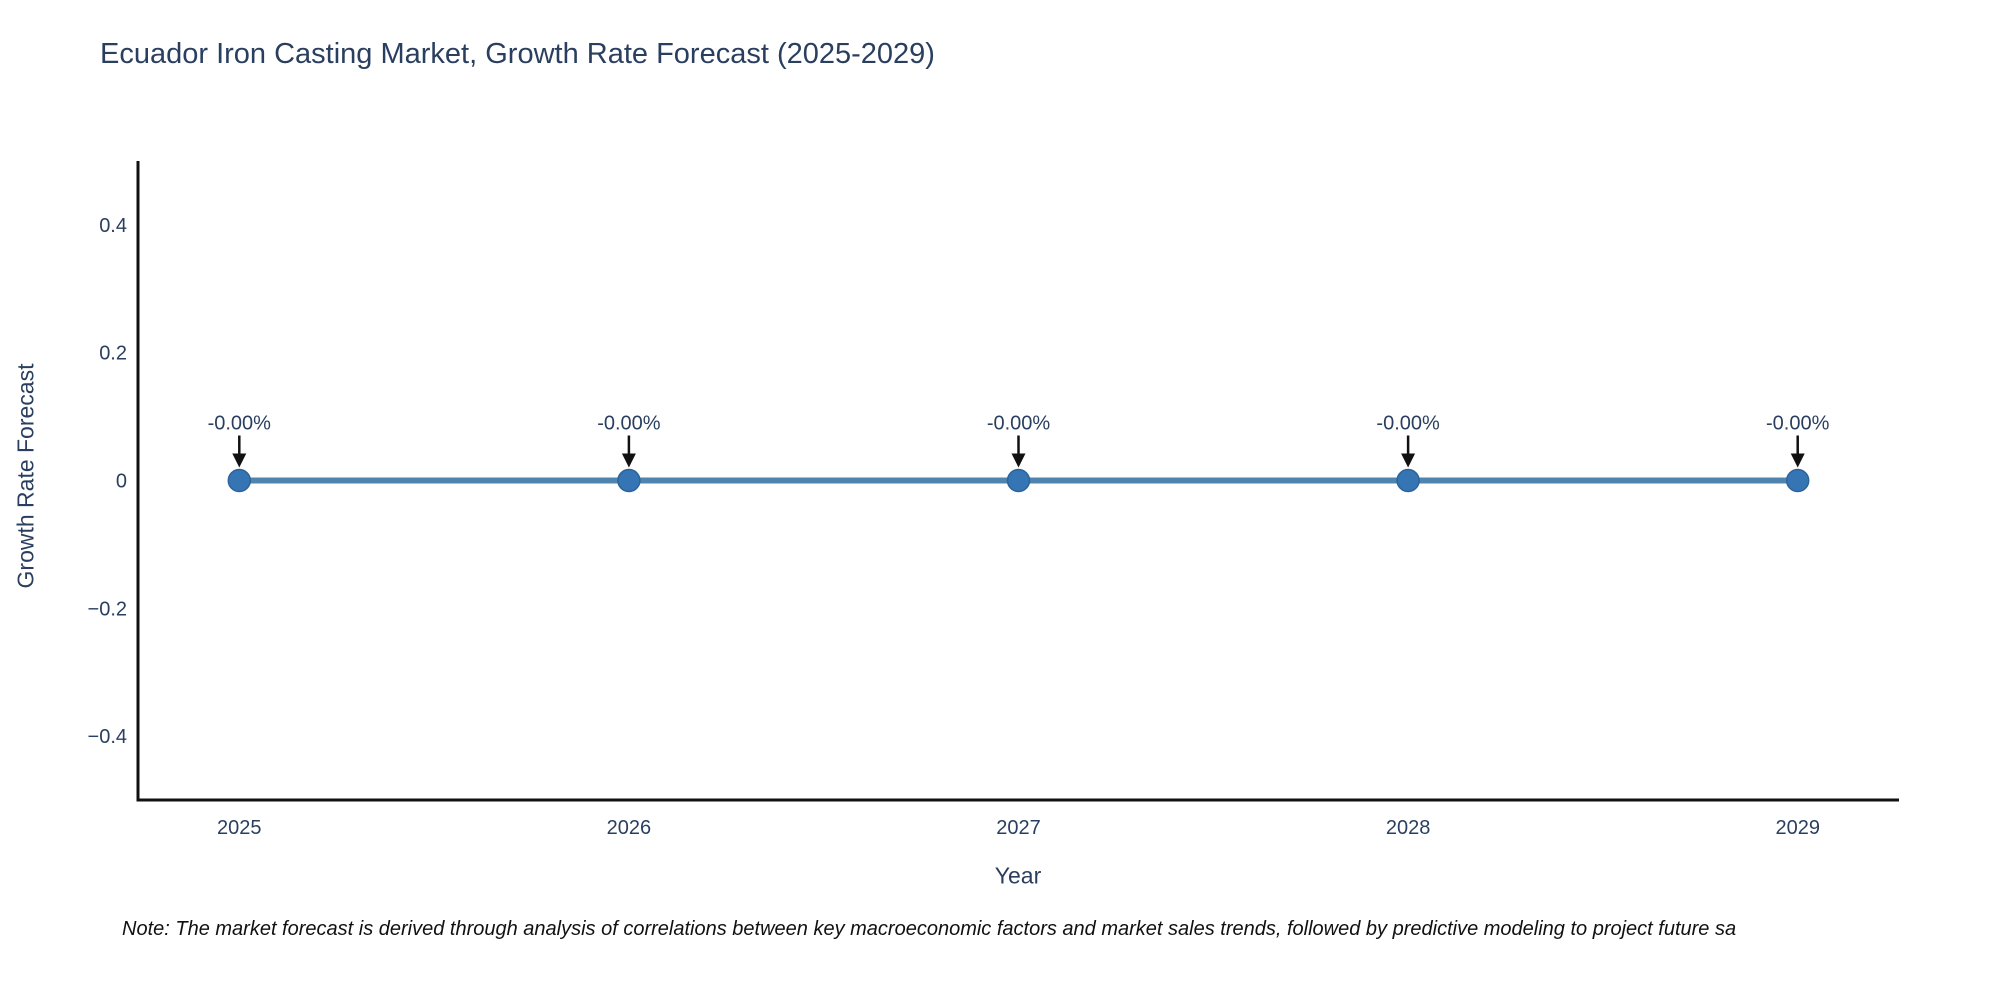  What do you see at coordinates (240, 424) in the screenshot?
I see `annotation-label-2025: -0.00%` at bounding box center [240, 424].